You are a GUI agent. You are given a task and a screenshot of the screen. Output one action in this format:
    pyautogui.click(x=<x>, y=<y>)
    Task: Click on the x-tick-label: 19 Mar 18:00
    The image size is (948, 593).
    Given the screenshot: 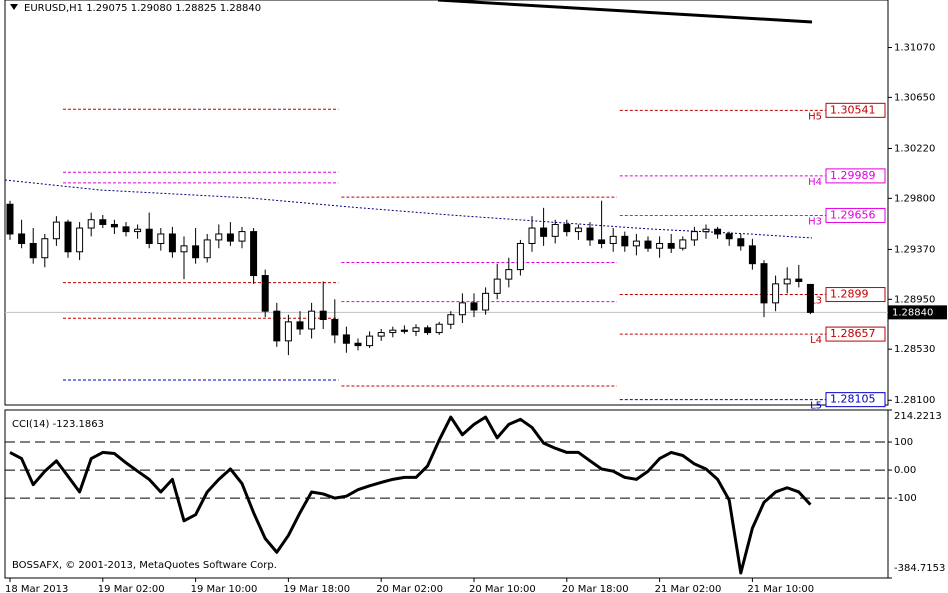 What is the action you would take?
    pyautogui.click(x=316, y=588)
    